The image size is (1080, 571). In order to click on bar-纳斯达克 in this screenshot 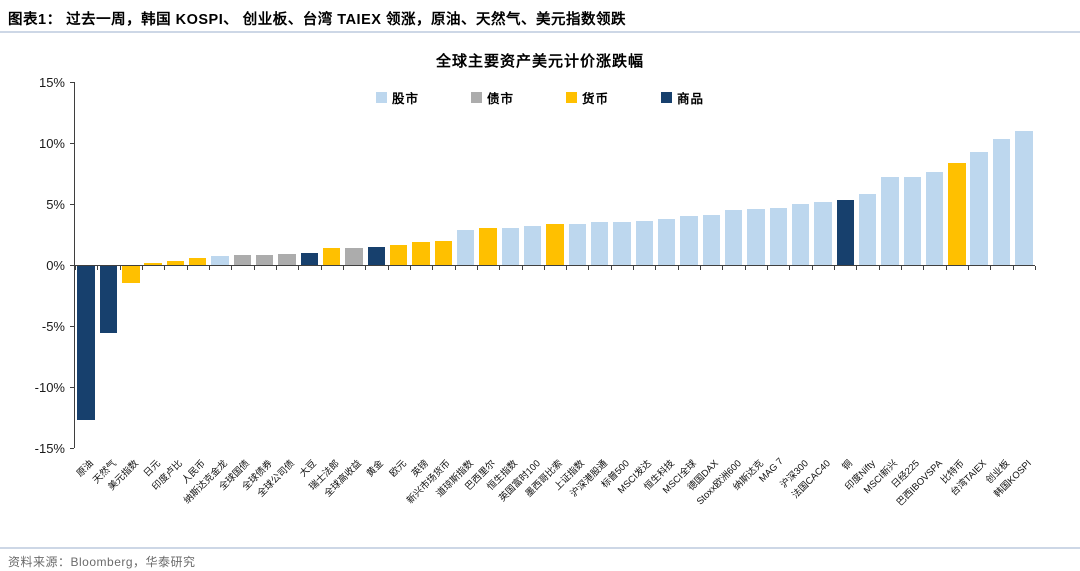, I will do `click(756, 236)`.